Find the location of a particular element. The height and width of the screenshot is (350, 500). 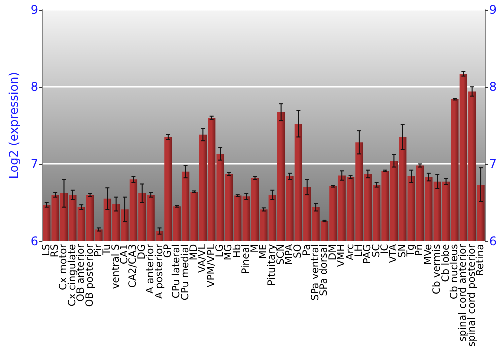

y-axis-title: Log2 (expression) is located at coordinates (14, 126).